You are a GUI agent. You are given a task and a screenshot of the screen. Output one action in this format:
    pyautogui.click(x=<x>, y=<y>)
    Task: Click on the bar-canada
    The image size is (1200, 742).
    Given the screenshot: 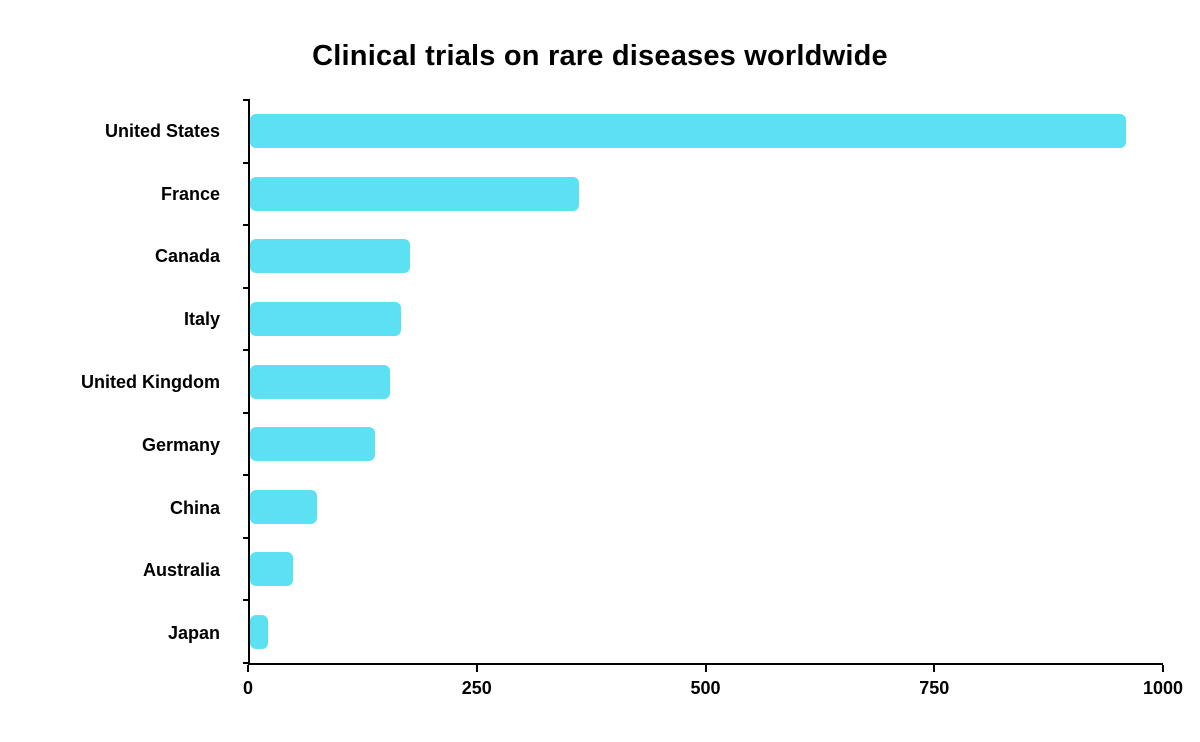 What is the action you would take?
    pyautogui.click(x=330, y=256)
    